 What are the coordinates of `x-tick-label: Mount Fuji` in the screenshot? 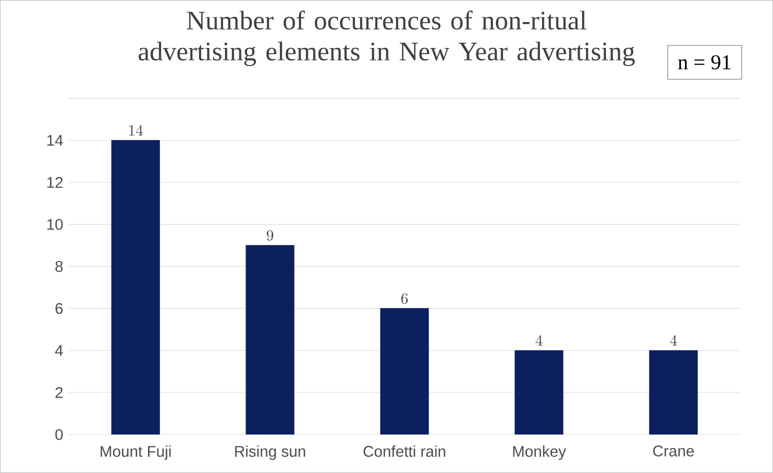 It's located at (135, 453).